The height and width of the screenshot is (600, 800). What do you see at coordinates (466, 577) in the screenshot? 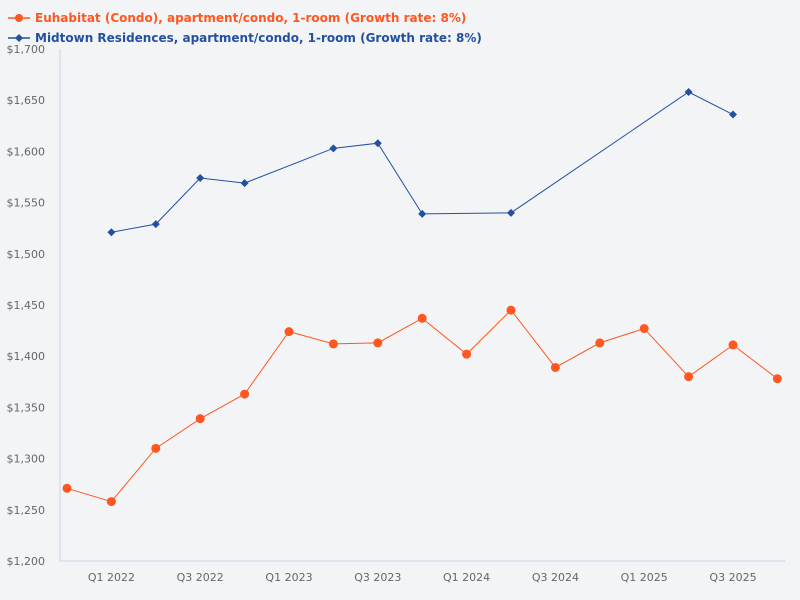
I see `x-tick-label: Q1 2024` at bounding box center [466, 577].